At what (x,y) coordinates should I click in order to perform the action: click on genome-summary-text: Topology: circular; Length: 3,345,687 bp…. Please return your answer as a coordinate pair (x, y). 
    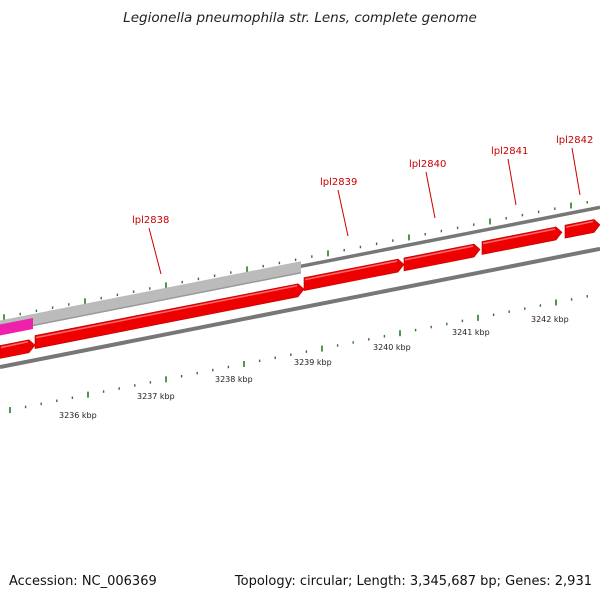
    Looking at the image, I should click on (413, 581).